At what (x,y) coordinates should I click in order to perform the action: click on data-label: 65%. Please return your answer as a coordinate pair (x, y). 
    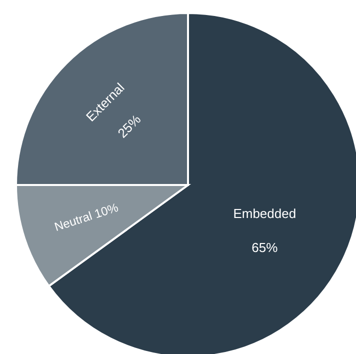
    Looking at the image, I should click on (265, 248).